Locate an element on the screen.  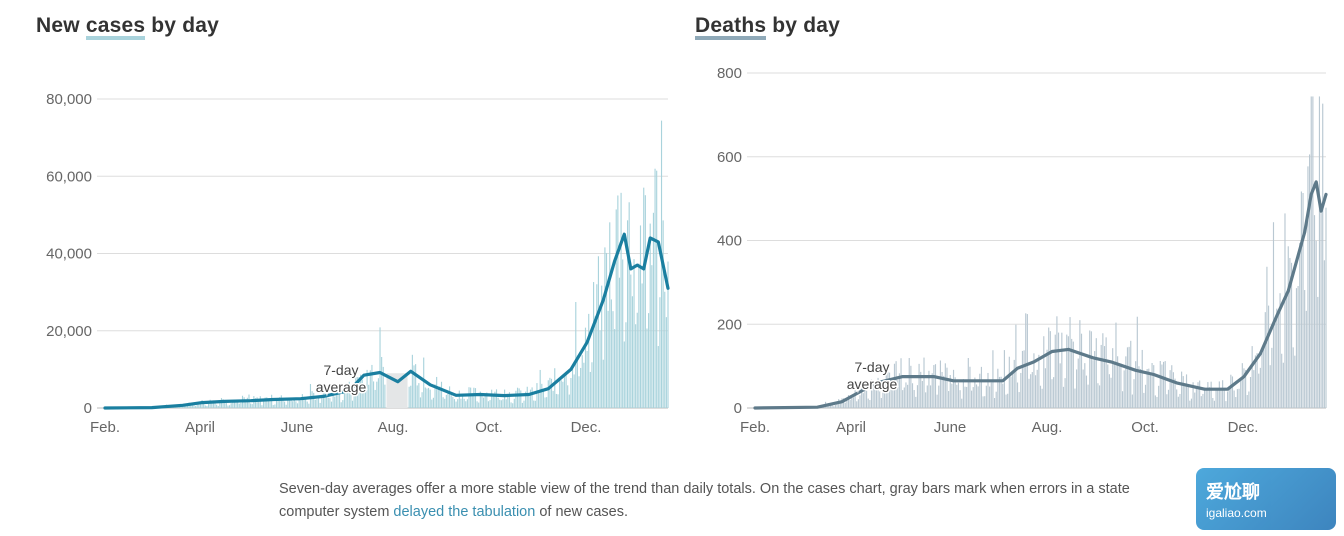
watermark-line-2: igaliao.com is located at coordinates (1236, 513).